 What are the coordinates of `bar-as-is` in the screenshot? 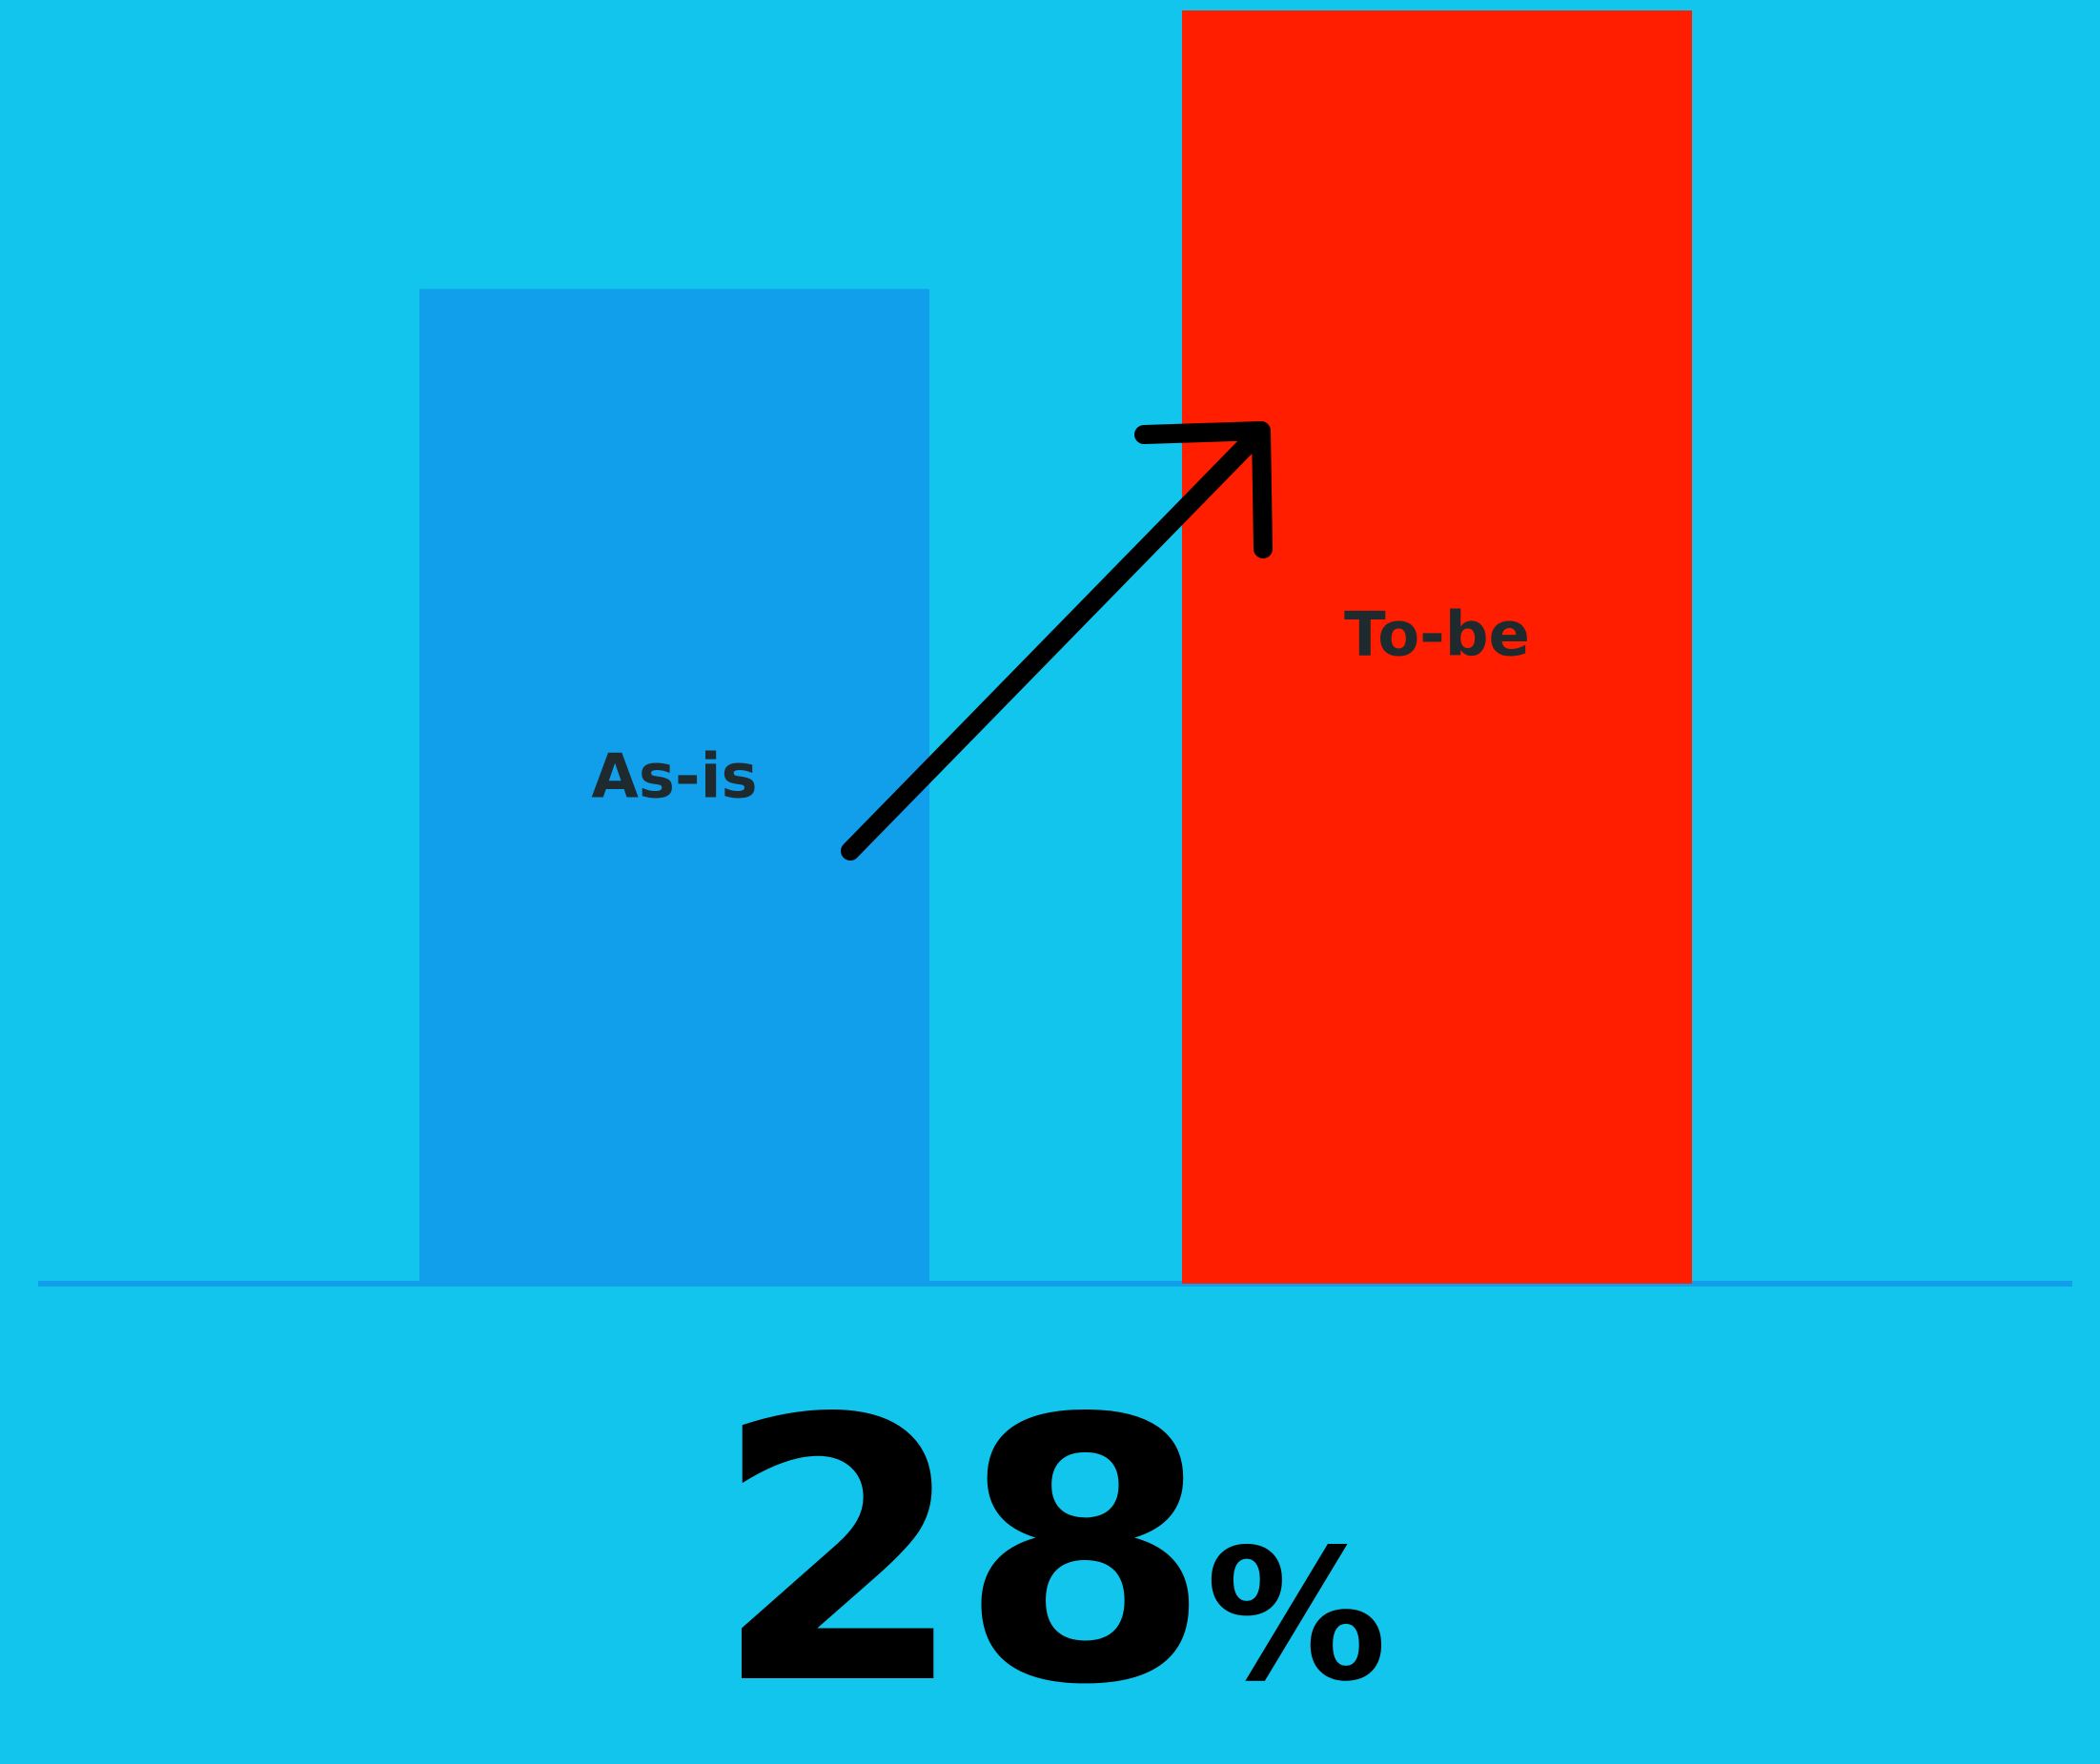 It's located at (674, 787).